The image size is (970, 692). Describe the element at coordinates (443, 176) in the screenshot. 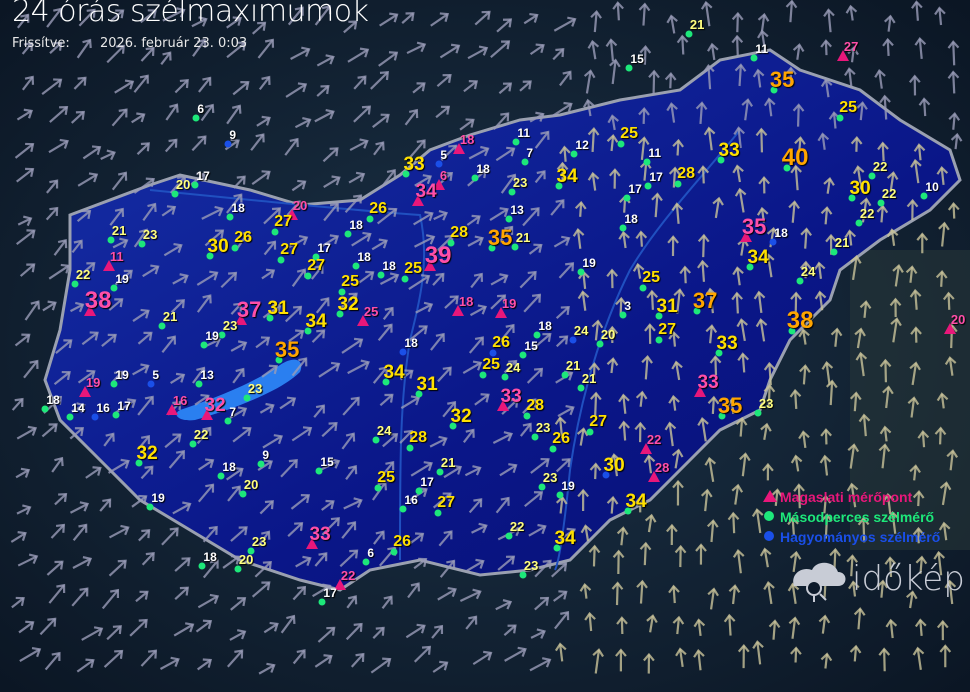

I see `station-value: 6` at that location.